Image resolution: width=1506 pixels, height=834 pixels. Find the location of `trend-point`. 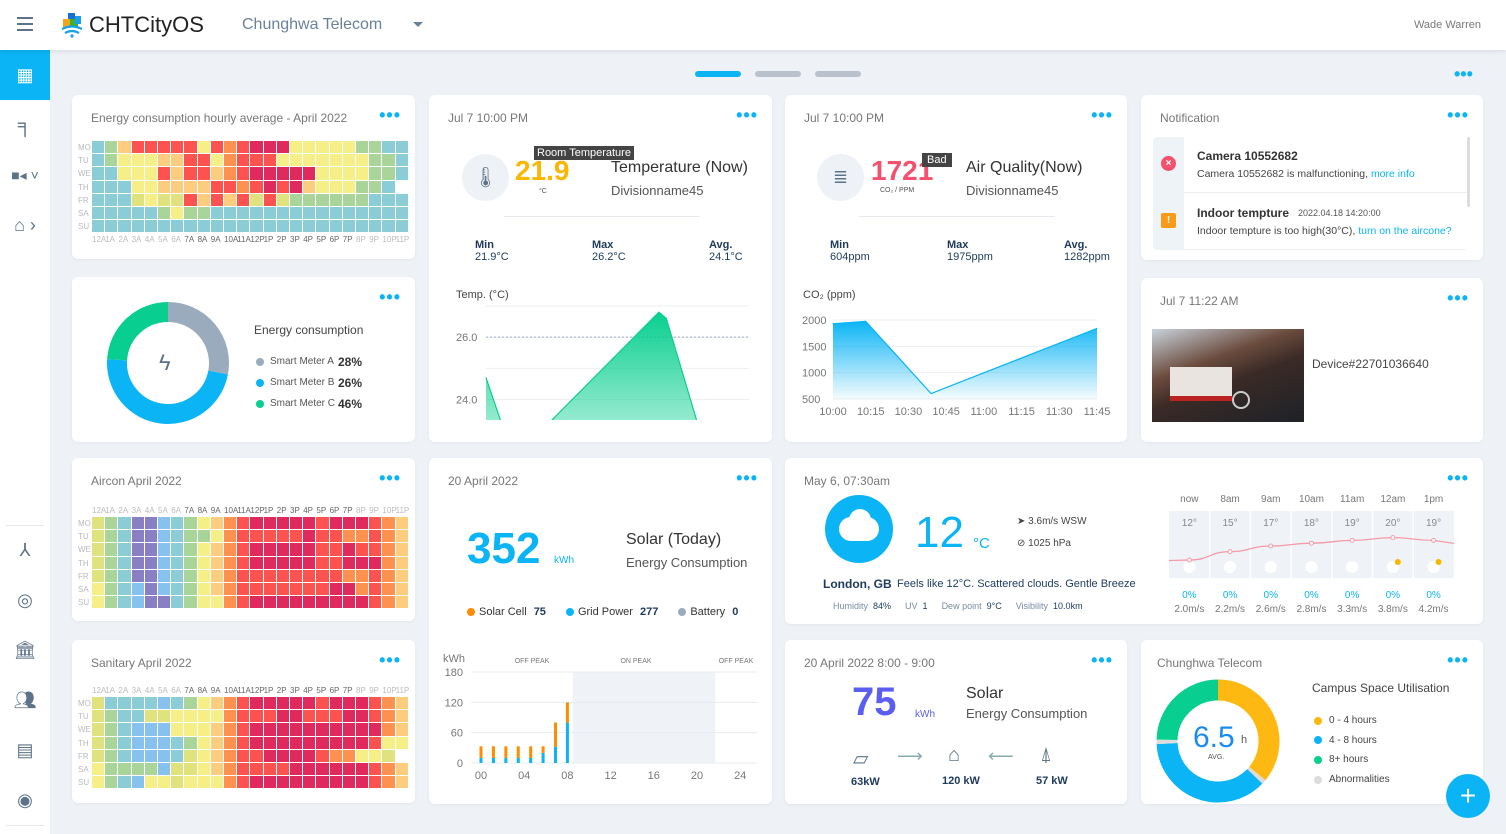

trend-point is located at coordinates (1230, 552).